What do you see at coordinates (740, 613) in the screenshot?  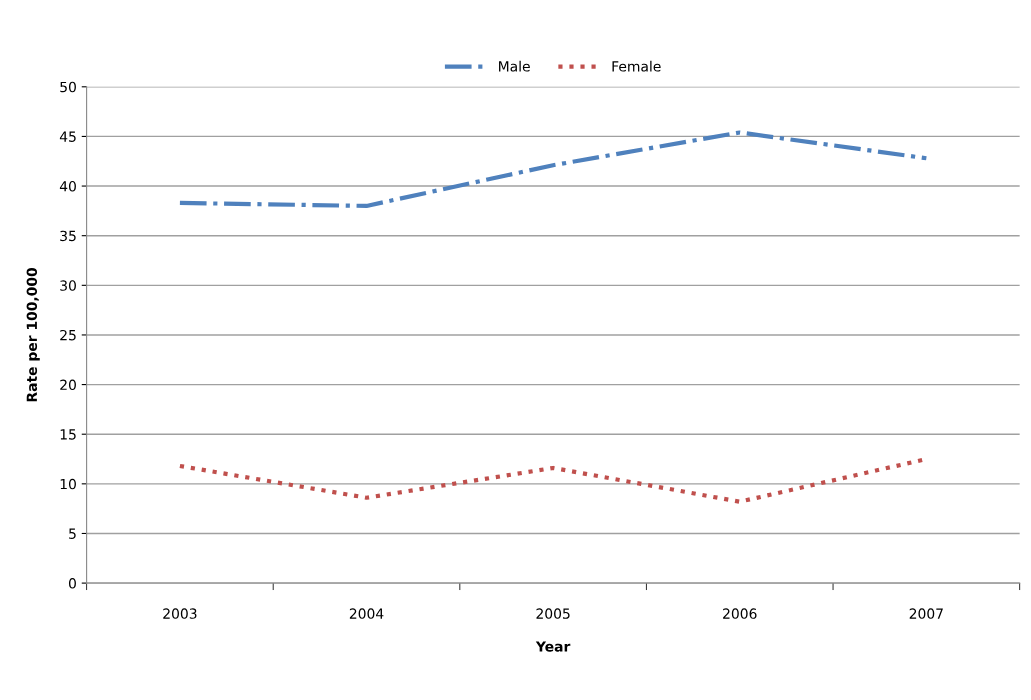 I see `x-tick-label: 2006` at bounding box center [740, 613].